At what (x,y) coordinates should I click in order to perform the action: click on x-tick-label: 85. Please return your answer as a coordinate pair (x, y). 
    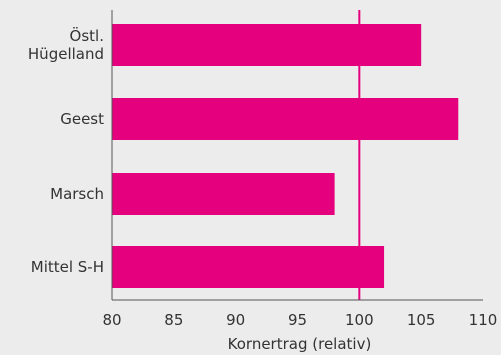
    Looking at the image, I should click on (173, 320).